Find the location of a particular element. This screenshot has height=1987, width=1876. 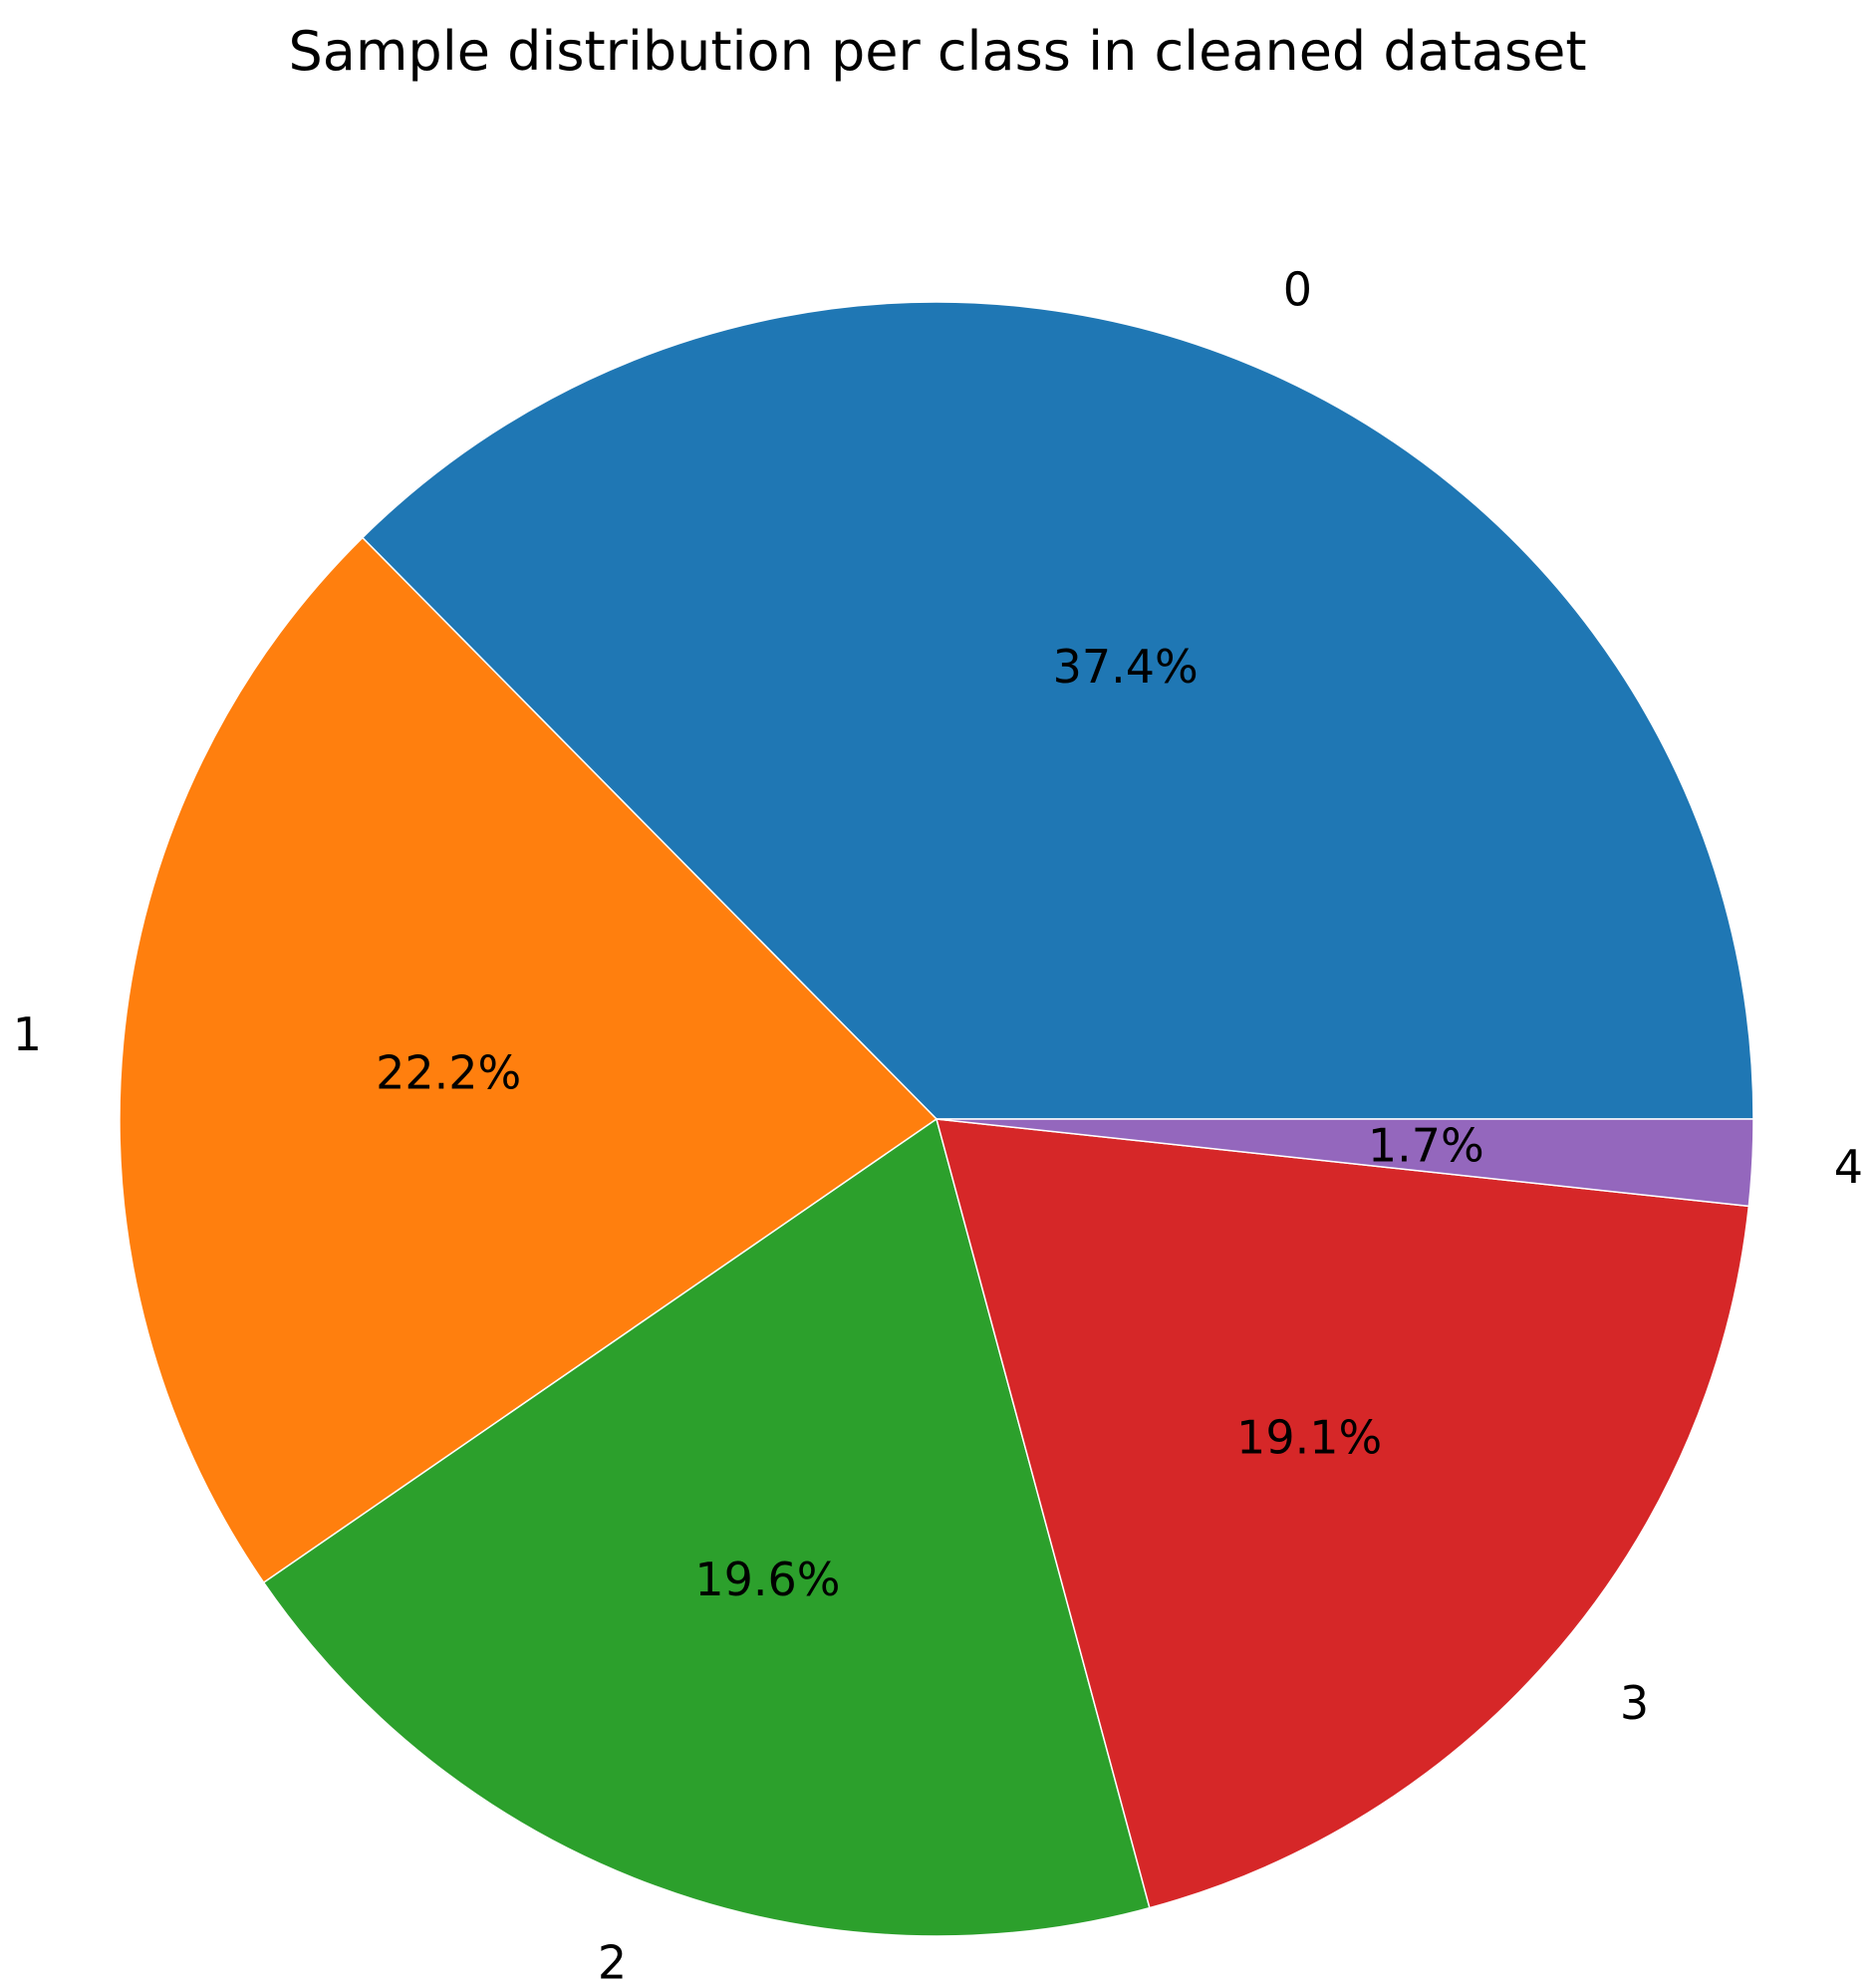

category-label-3: 3 is located at coordinates (1635, 1703).